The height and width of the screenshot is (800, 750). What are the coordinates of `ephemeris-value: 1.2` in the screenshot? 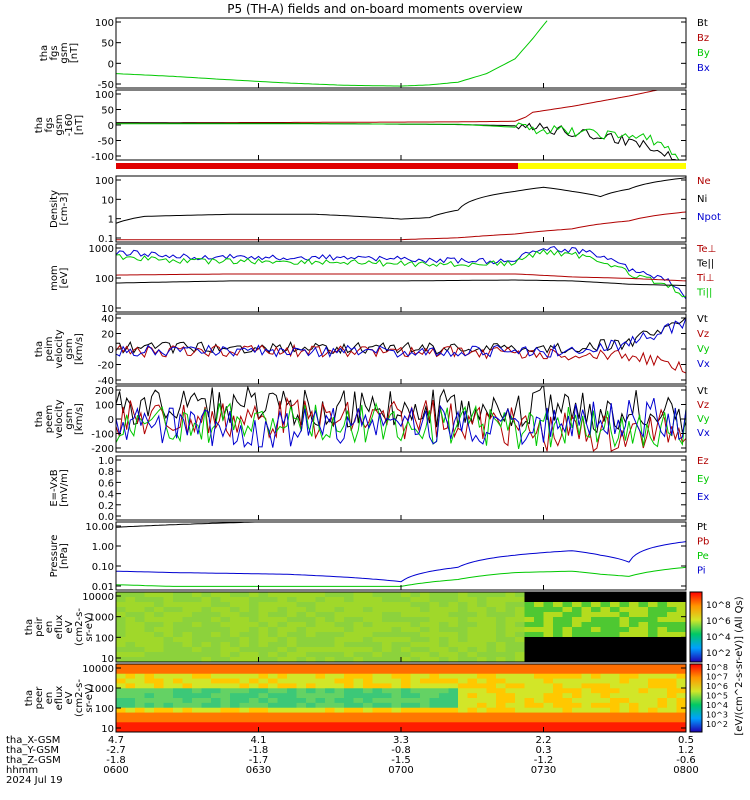 It's located at (686, 750).